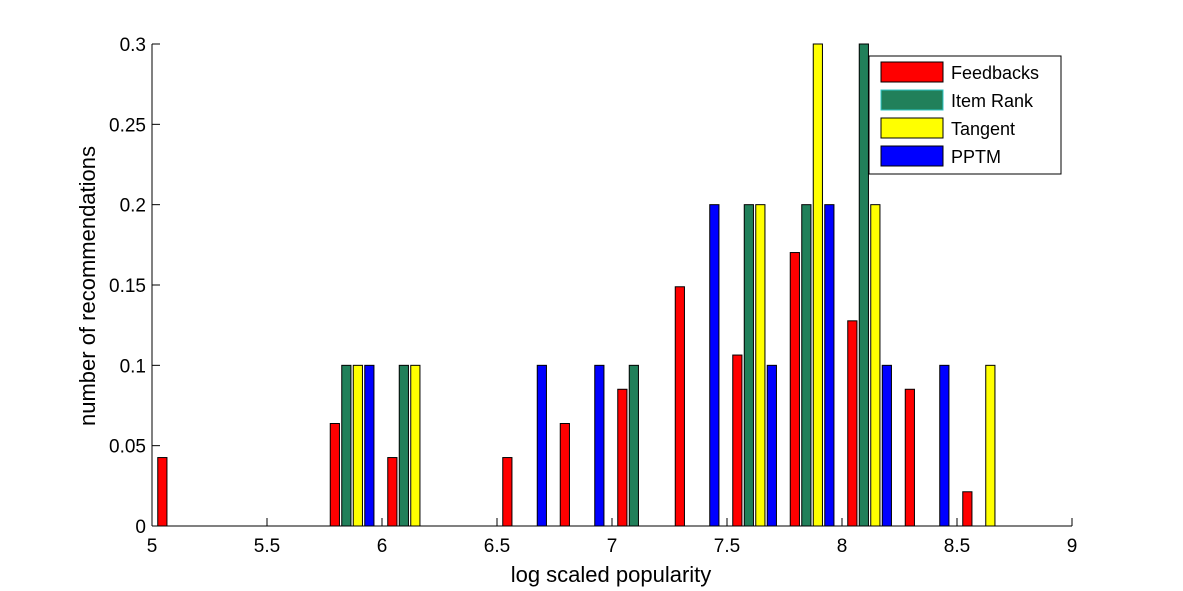 This screenshot has width=1183, height=591. What do you see at coordinates (1072, 546) in the screenshot?
I see `x-tick-label: 9` at bounding box center [1072, 546].